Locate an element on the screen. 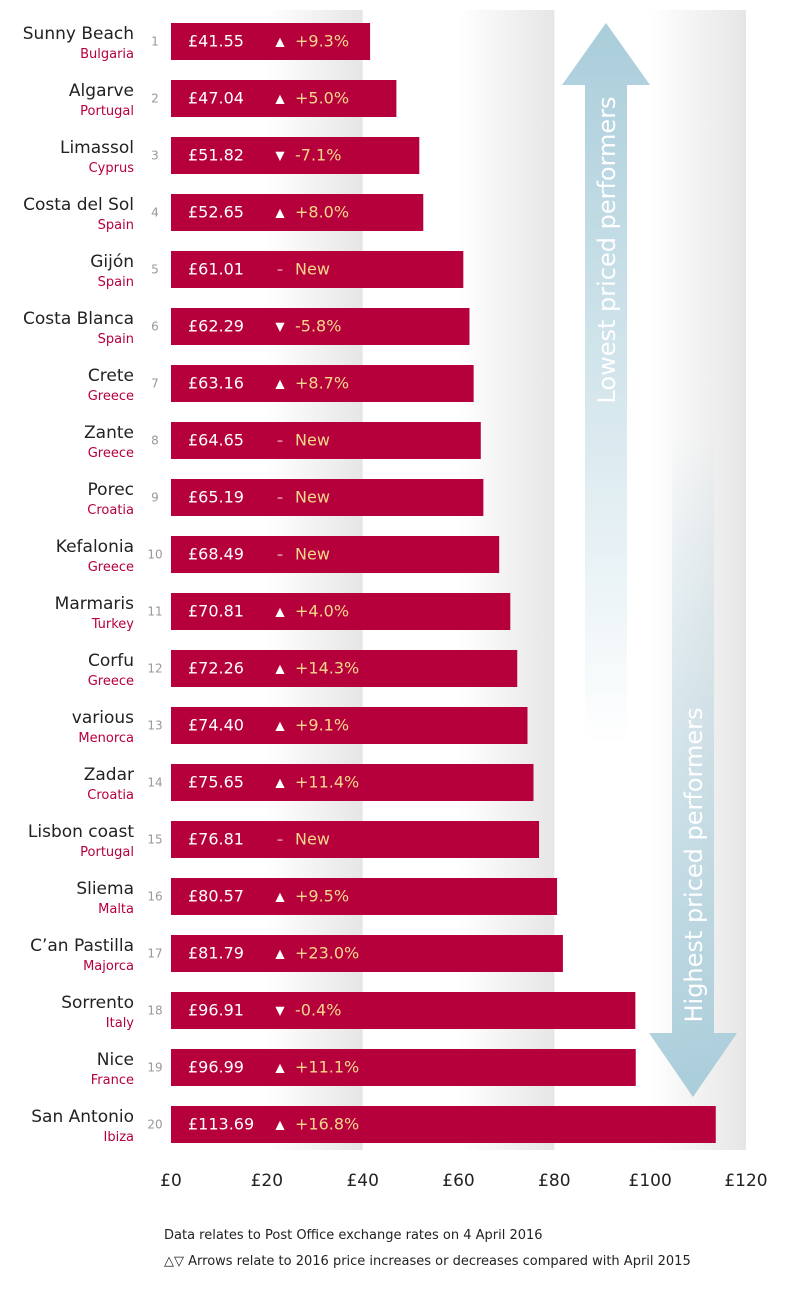 The width and height of the screenshot is (800, 1307). destination-country: Portugal is located at coordinates (107, 852).